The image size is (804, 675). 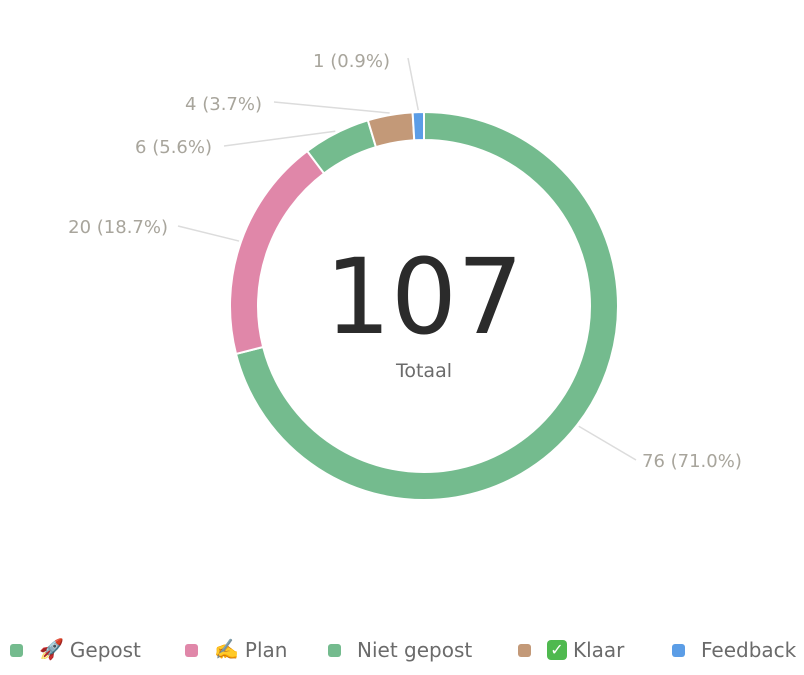 I want to click on slice-label-2: 6 (5.6%), so click(x=173, y=147).